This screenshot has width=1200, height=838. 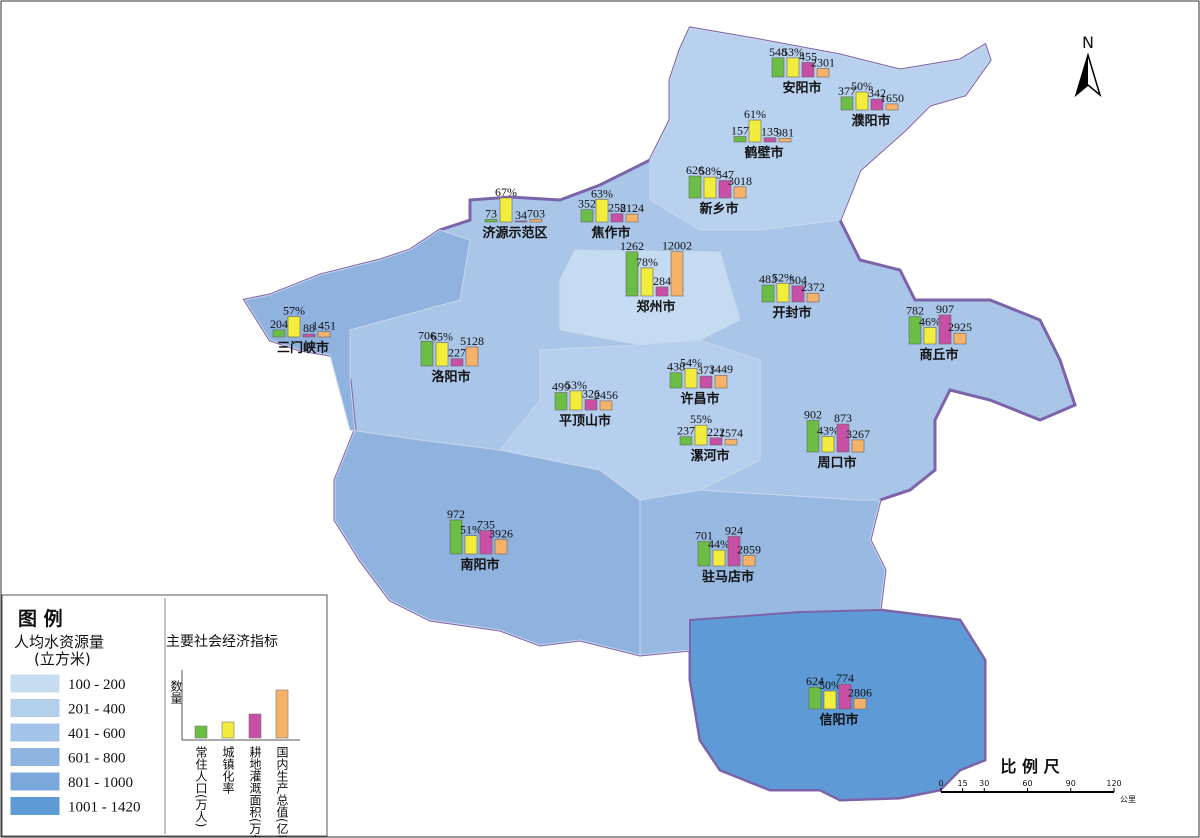 I want to click on scale-tick-label: 30, so click(x=984, y=783).